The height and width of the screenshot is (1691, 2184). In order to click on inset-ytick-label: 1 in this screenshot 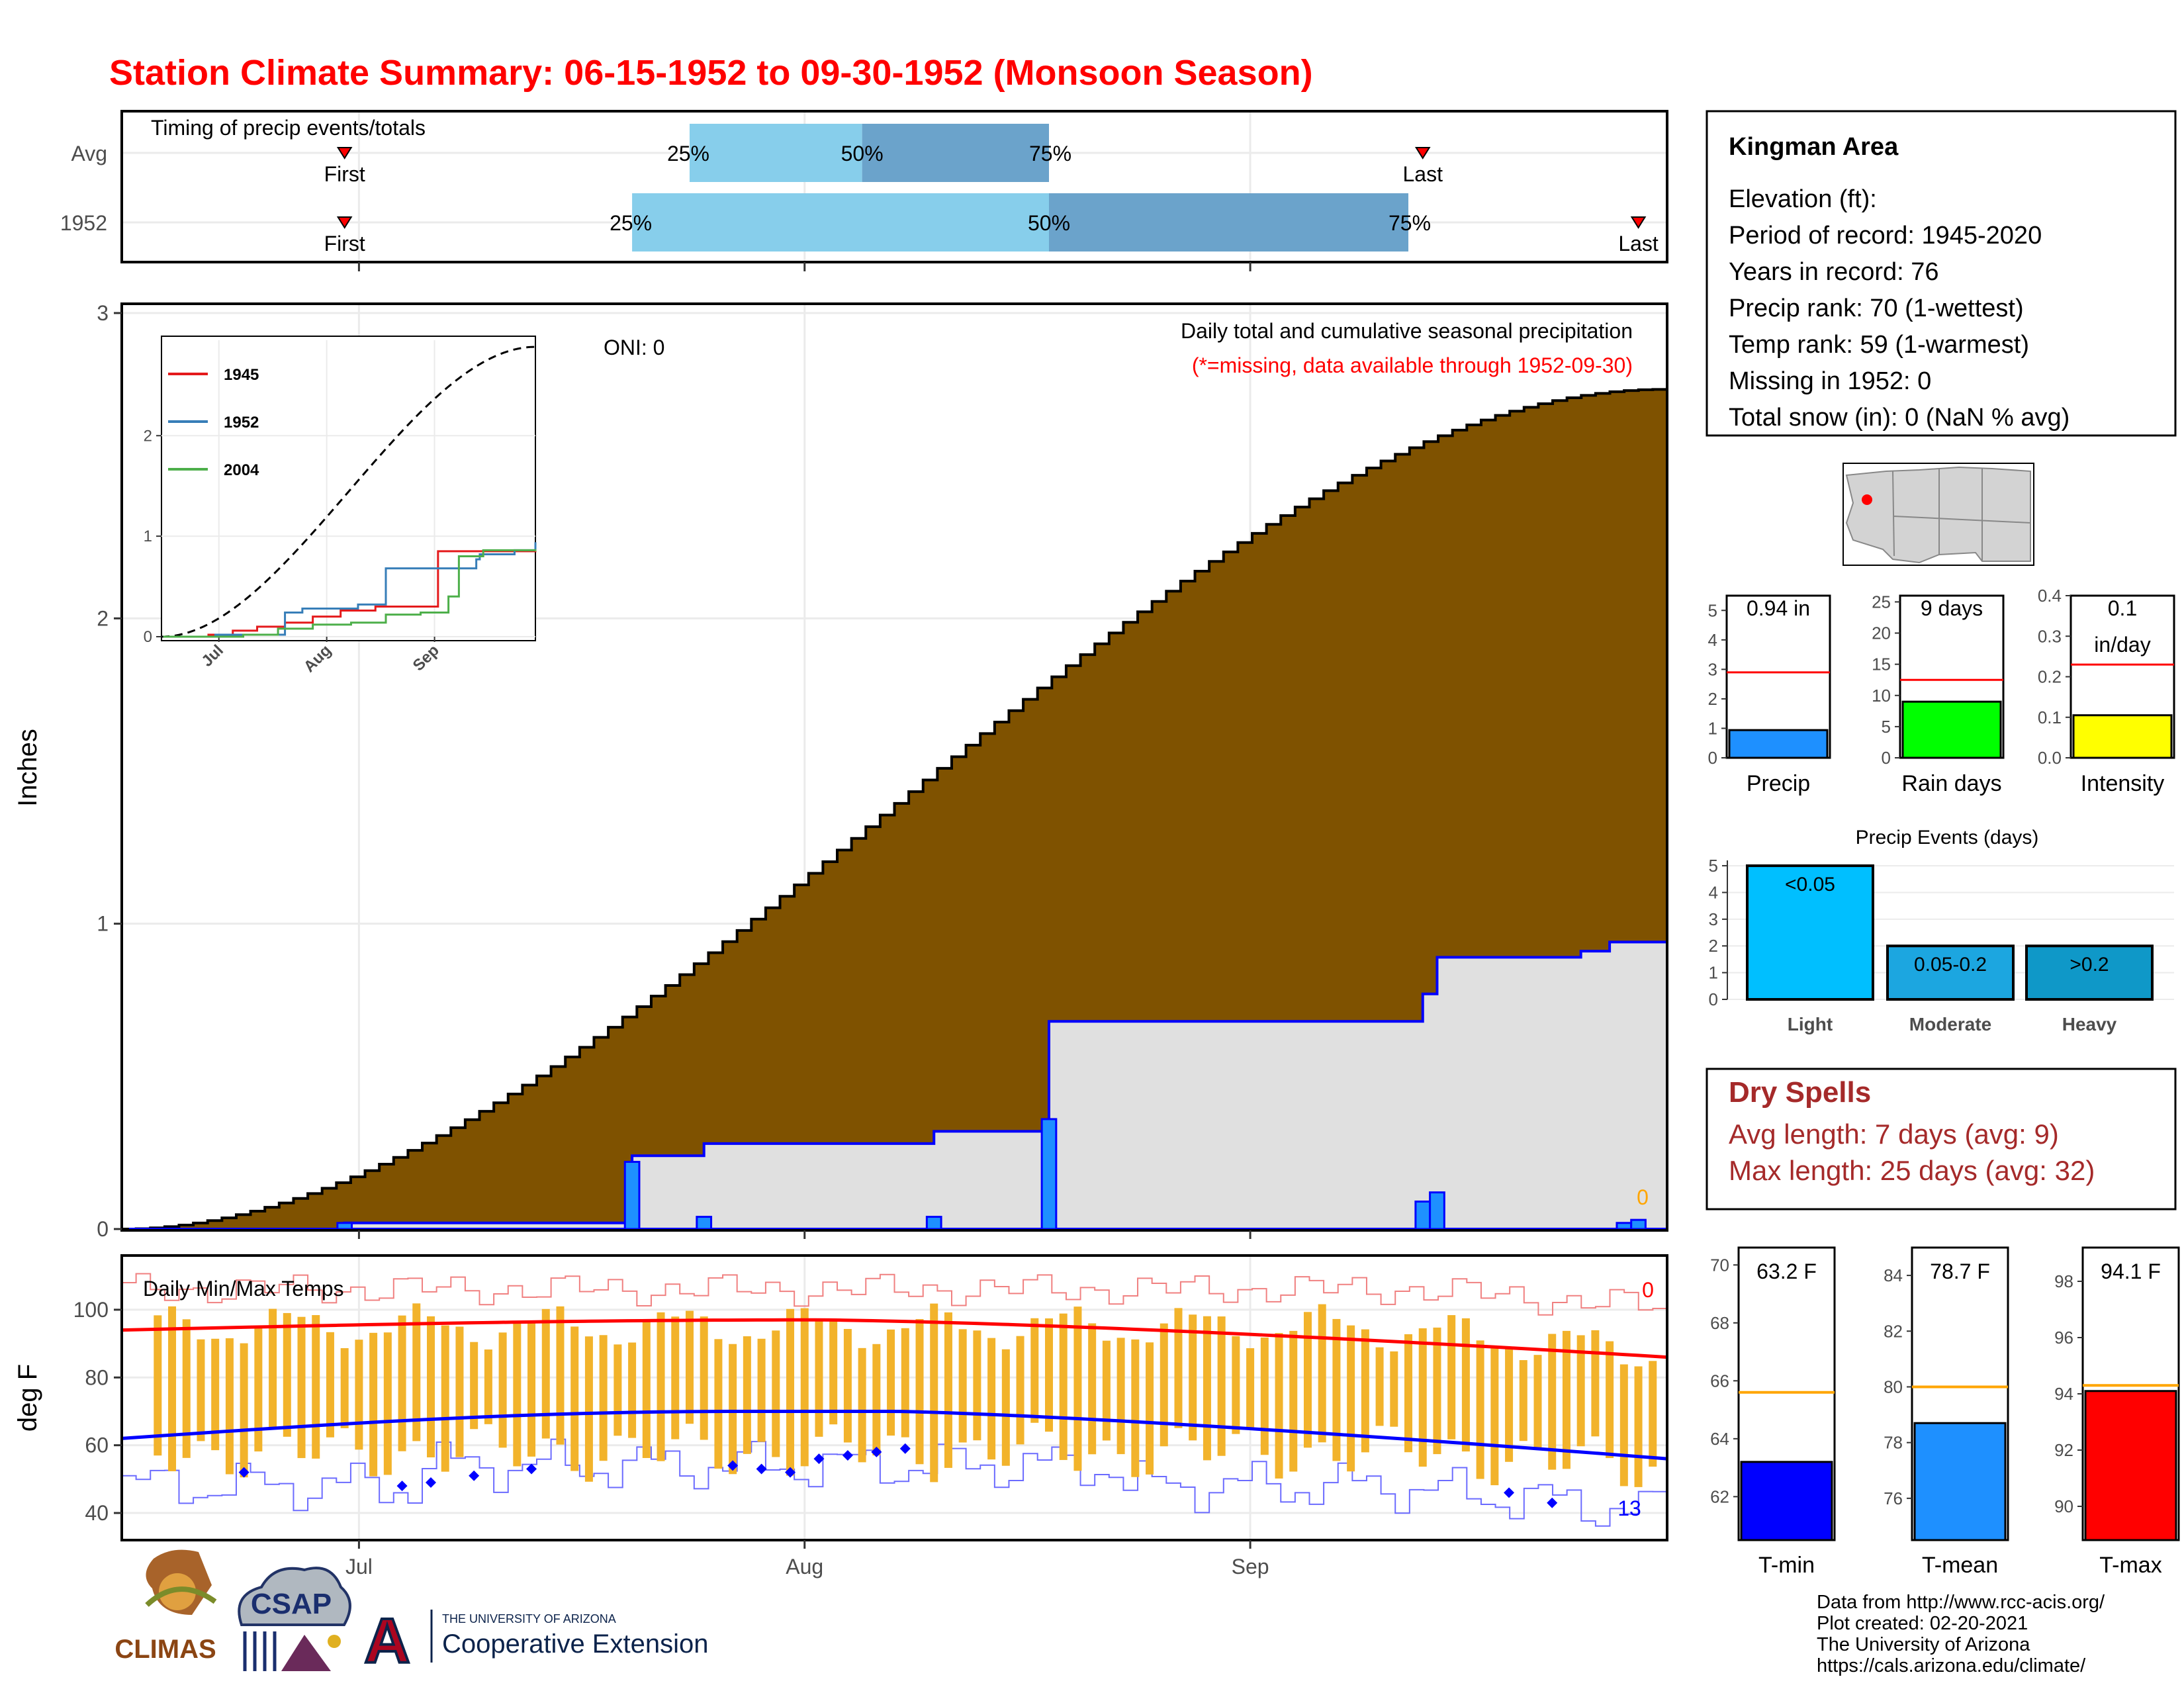, I will do `click(148, 536)`.